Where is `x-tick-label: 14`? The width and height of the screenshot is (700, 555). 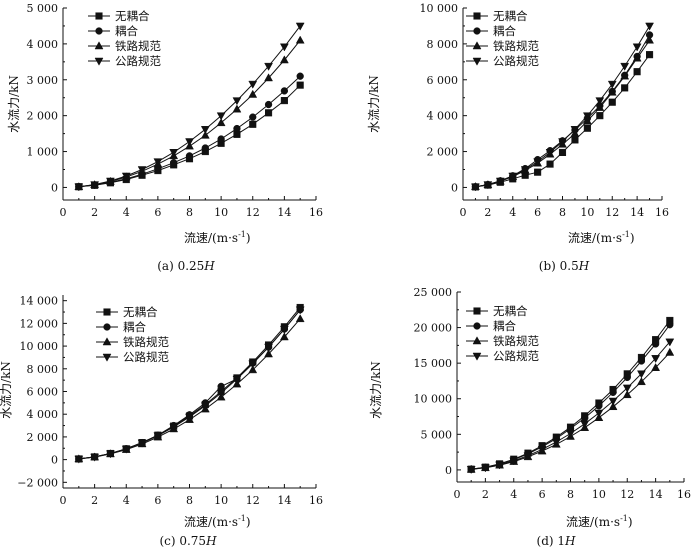 x-tick-label: 14 is located at coordinates (656, 494).